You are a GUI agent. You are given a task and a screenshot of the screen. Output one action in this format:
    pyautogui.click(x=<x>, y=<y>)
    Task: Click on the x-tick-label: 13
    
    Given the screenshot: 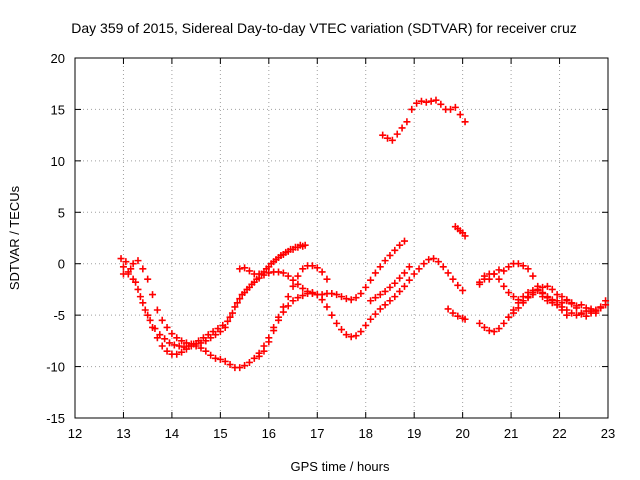 What is the action you would take?
    pyautogui.click(x=123, y=433)
    